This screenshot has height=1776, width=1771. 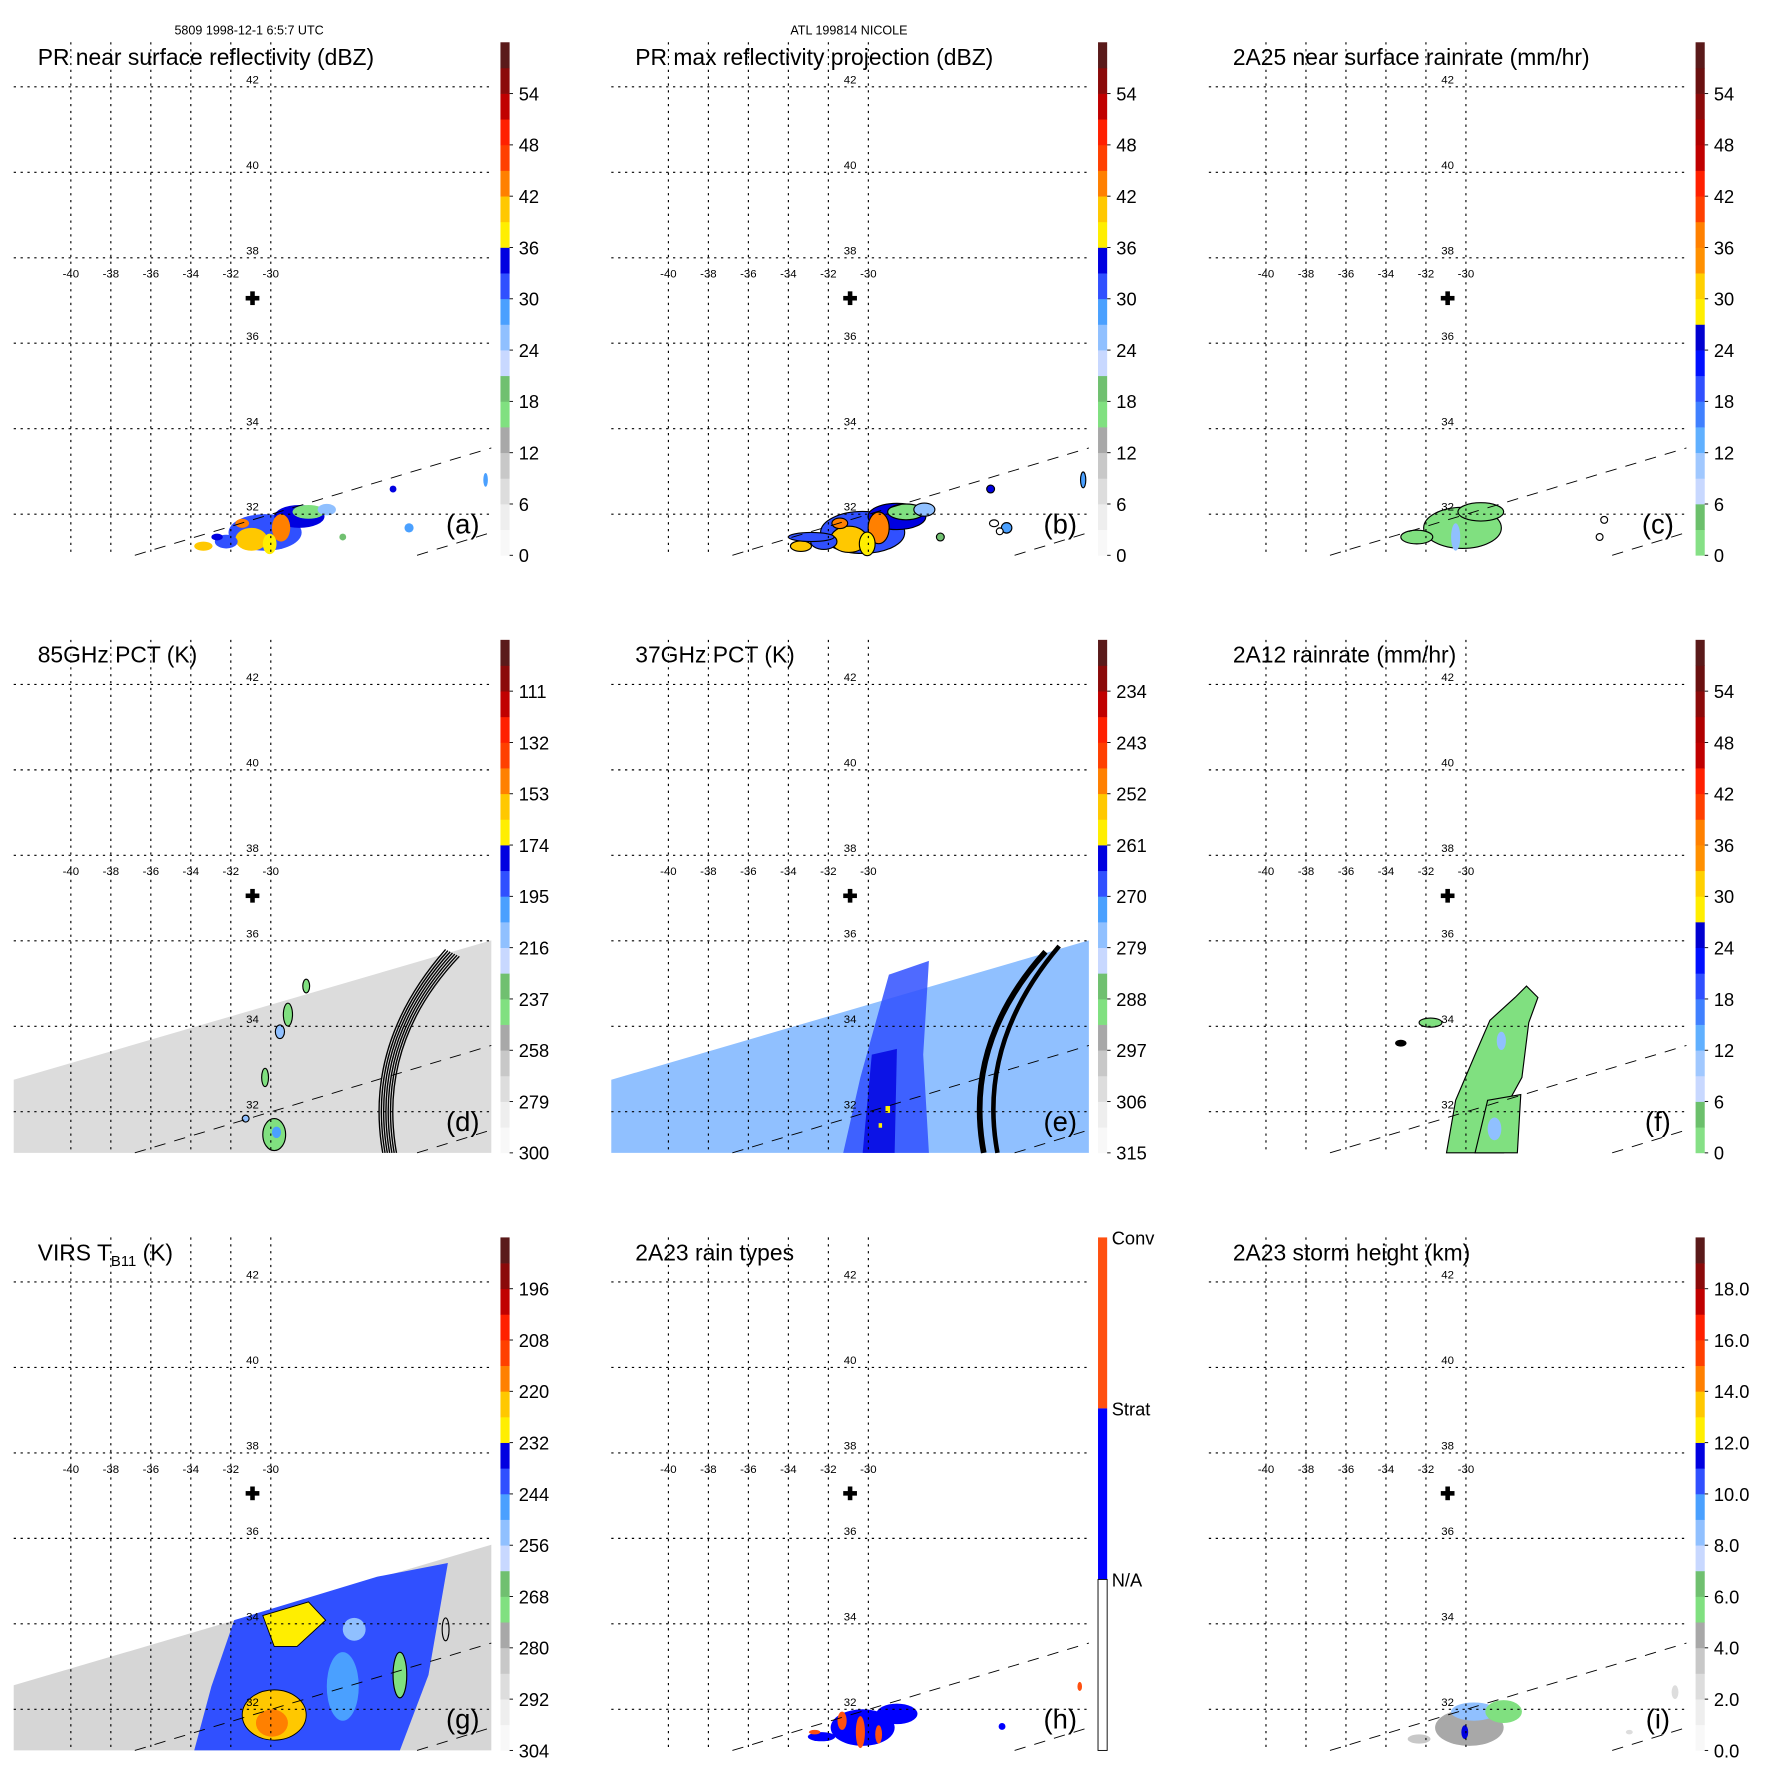 What do you see at coordinates (1131, 1101) in the screenshot?
I see `colorbar-label: 306` at bounding box center [1131, 1101].